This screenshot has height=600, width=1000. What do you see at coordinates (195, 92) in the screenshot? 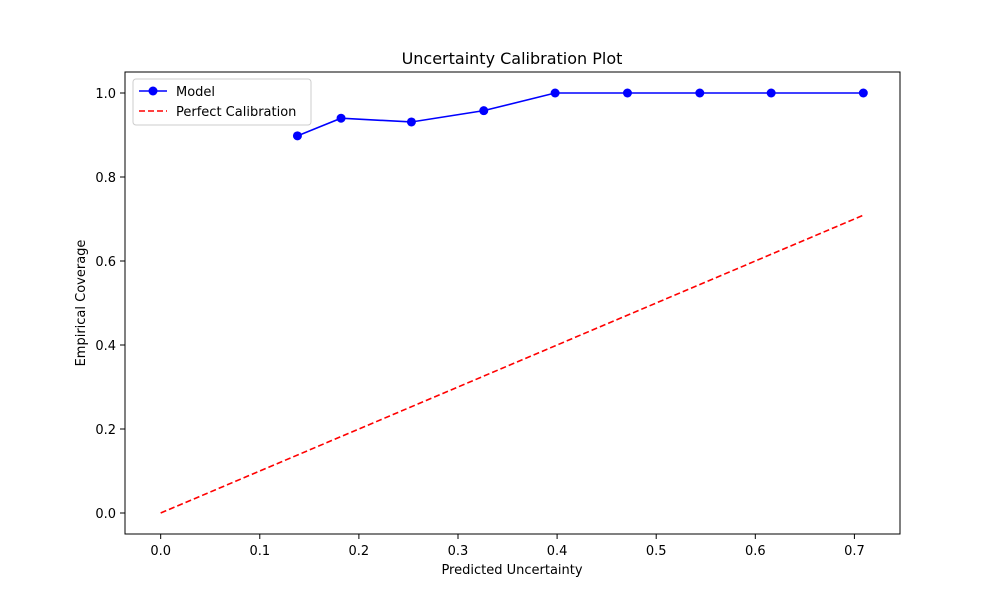
I see `legend-entry: Model` at bounding box center [195, 92].